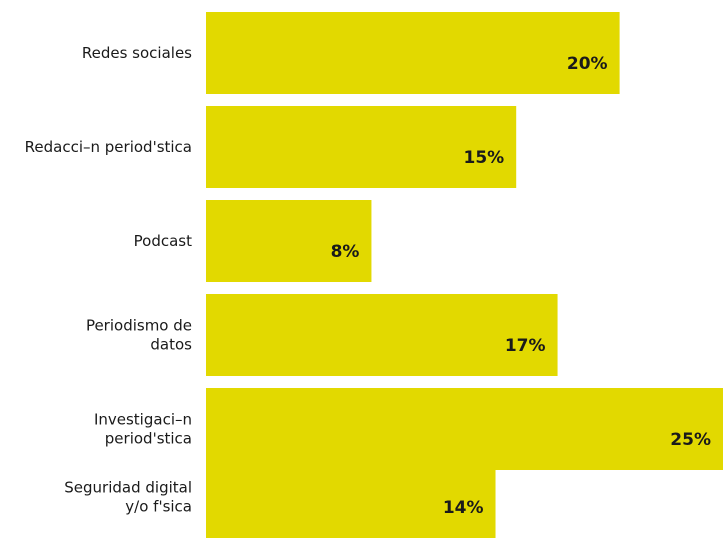 This screenshot has height=558, width=723. I want to click on value-label-6: 14%, so click(463, 508).